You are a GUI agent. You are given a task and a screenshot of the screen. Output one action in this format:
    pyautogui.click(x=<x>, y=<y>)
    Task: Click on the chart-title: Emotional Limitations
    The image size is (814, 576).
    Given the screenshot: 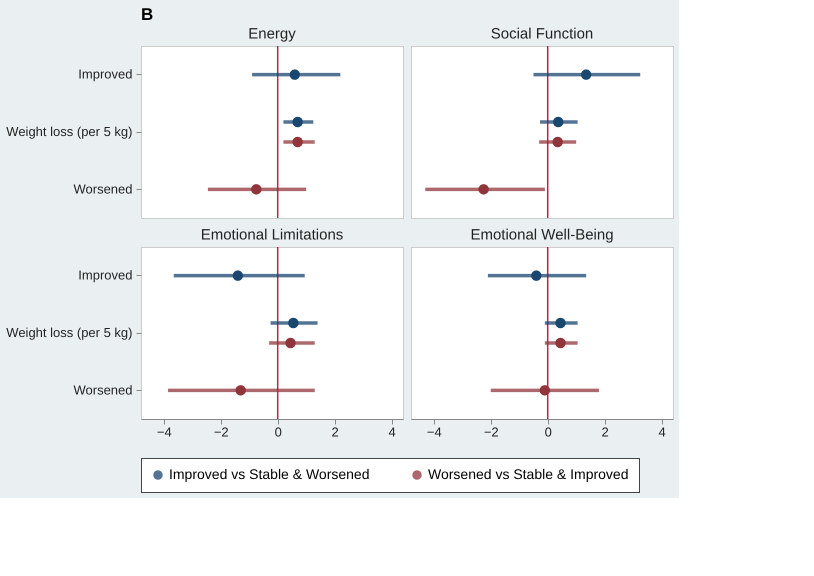 What is the action you would take?
    pyautogui.click(x=272, y=235)
    